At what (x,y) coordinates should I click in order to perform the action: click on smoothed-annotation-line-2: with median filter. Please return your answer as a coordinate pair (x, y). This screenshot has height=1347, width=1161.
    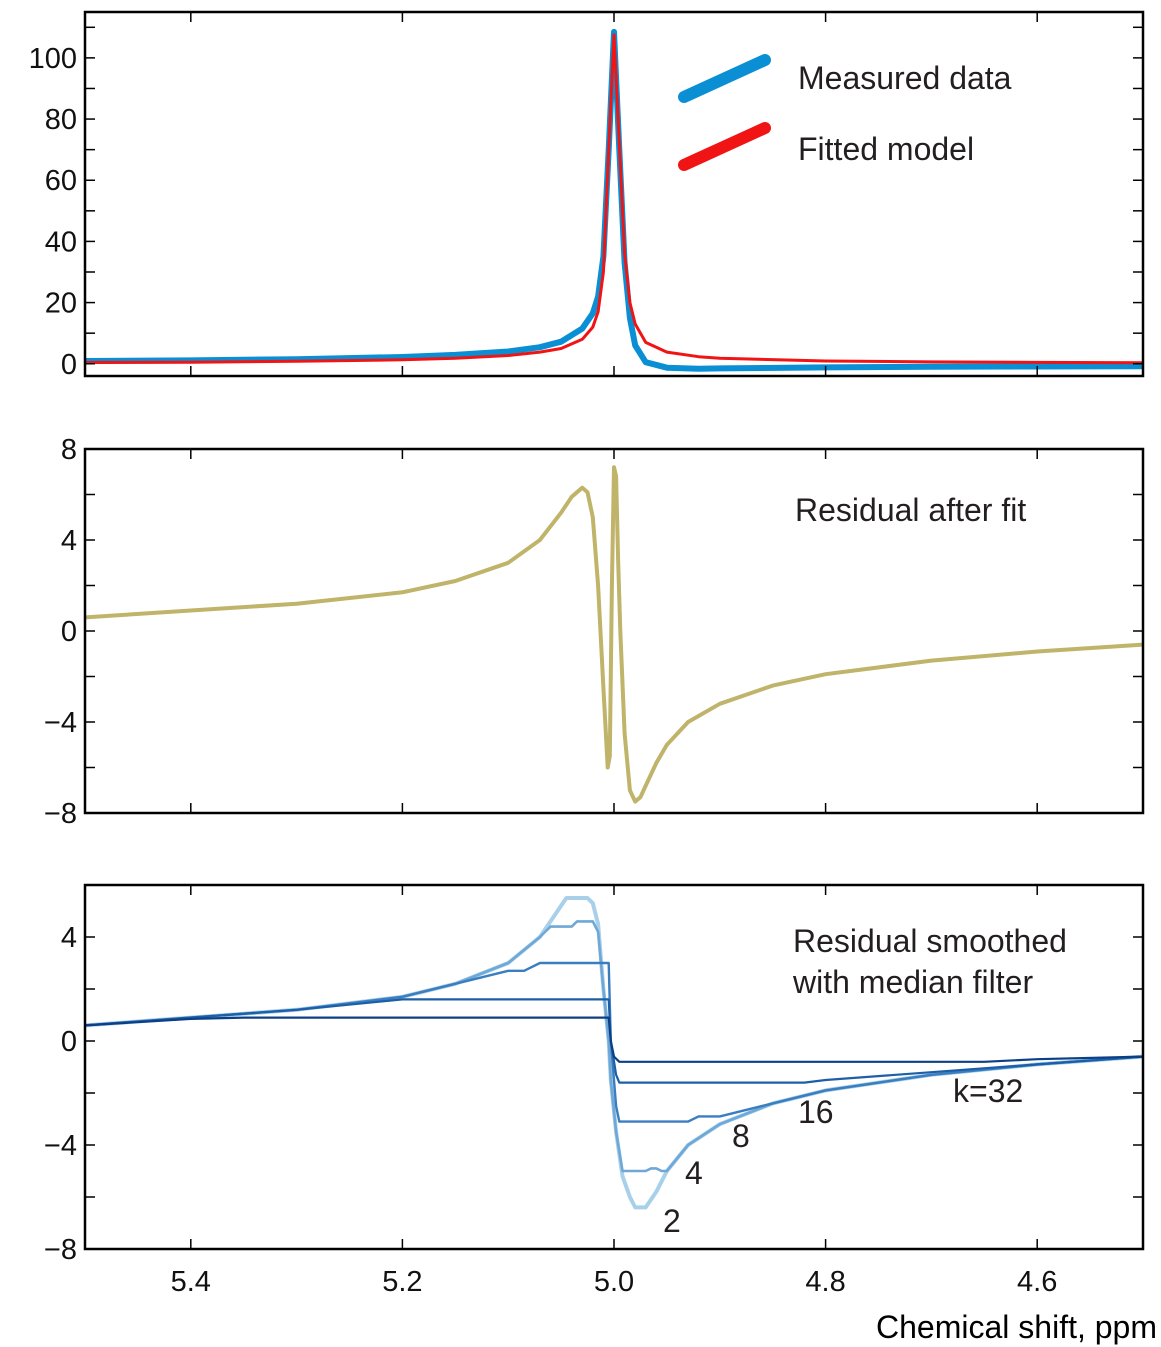
    Looking at the image, I should click on (912, 982).